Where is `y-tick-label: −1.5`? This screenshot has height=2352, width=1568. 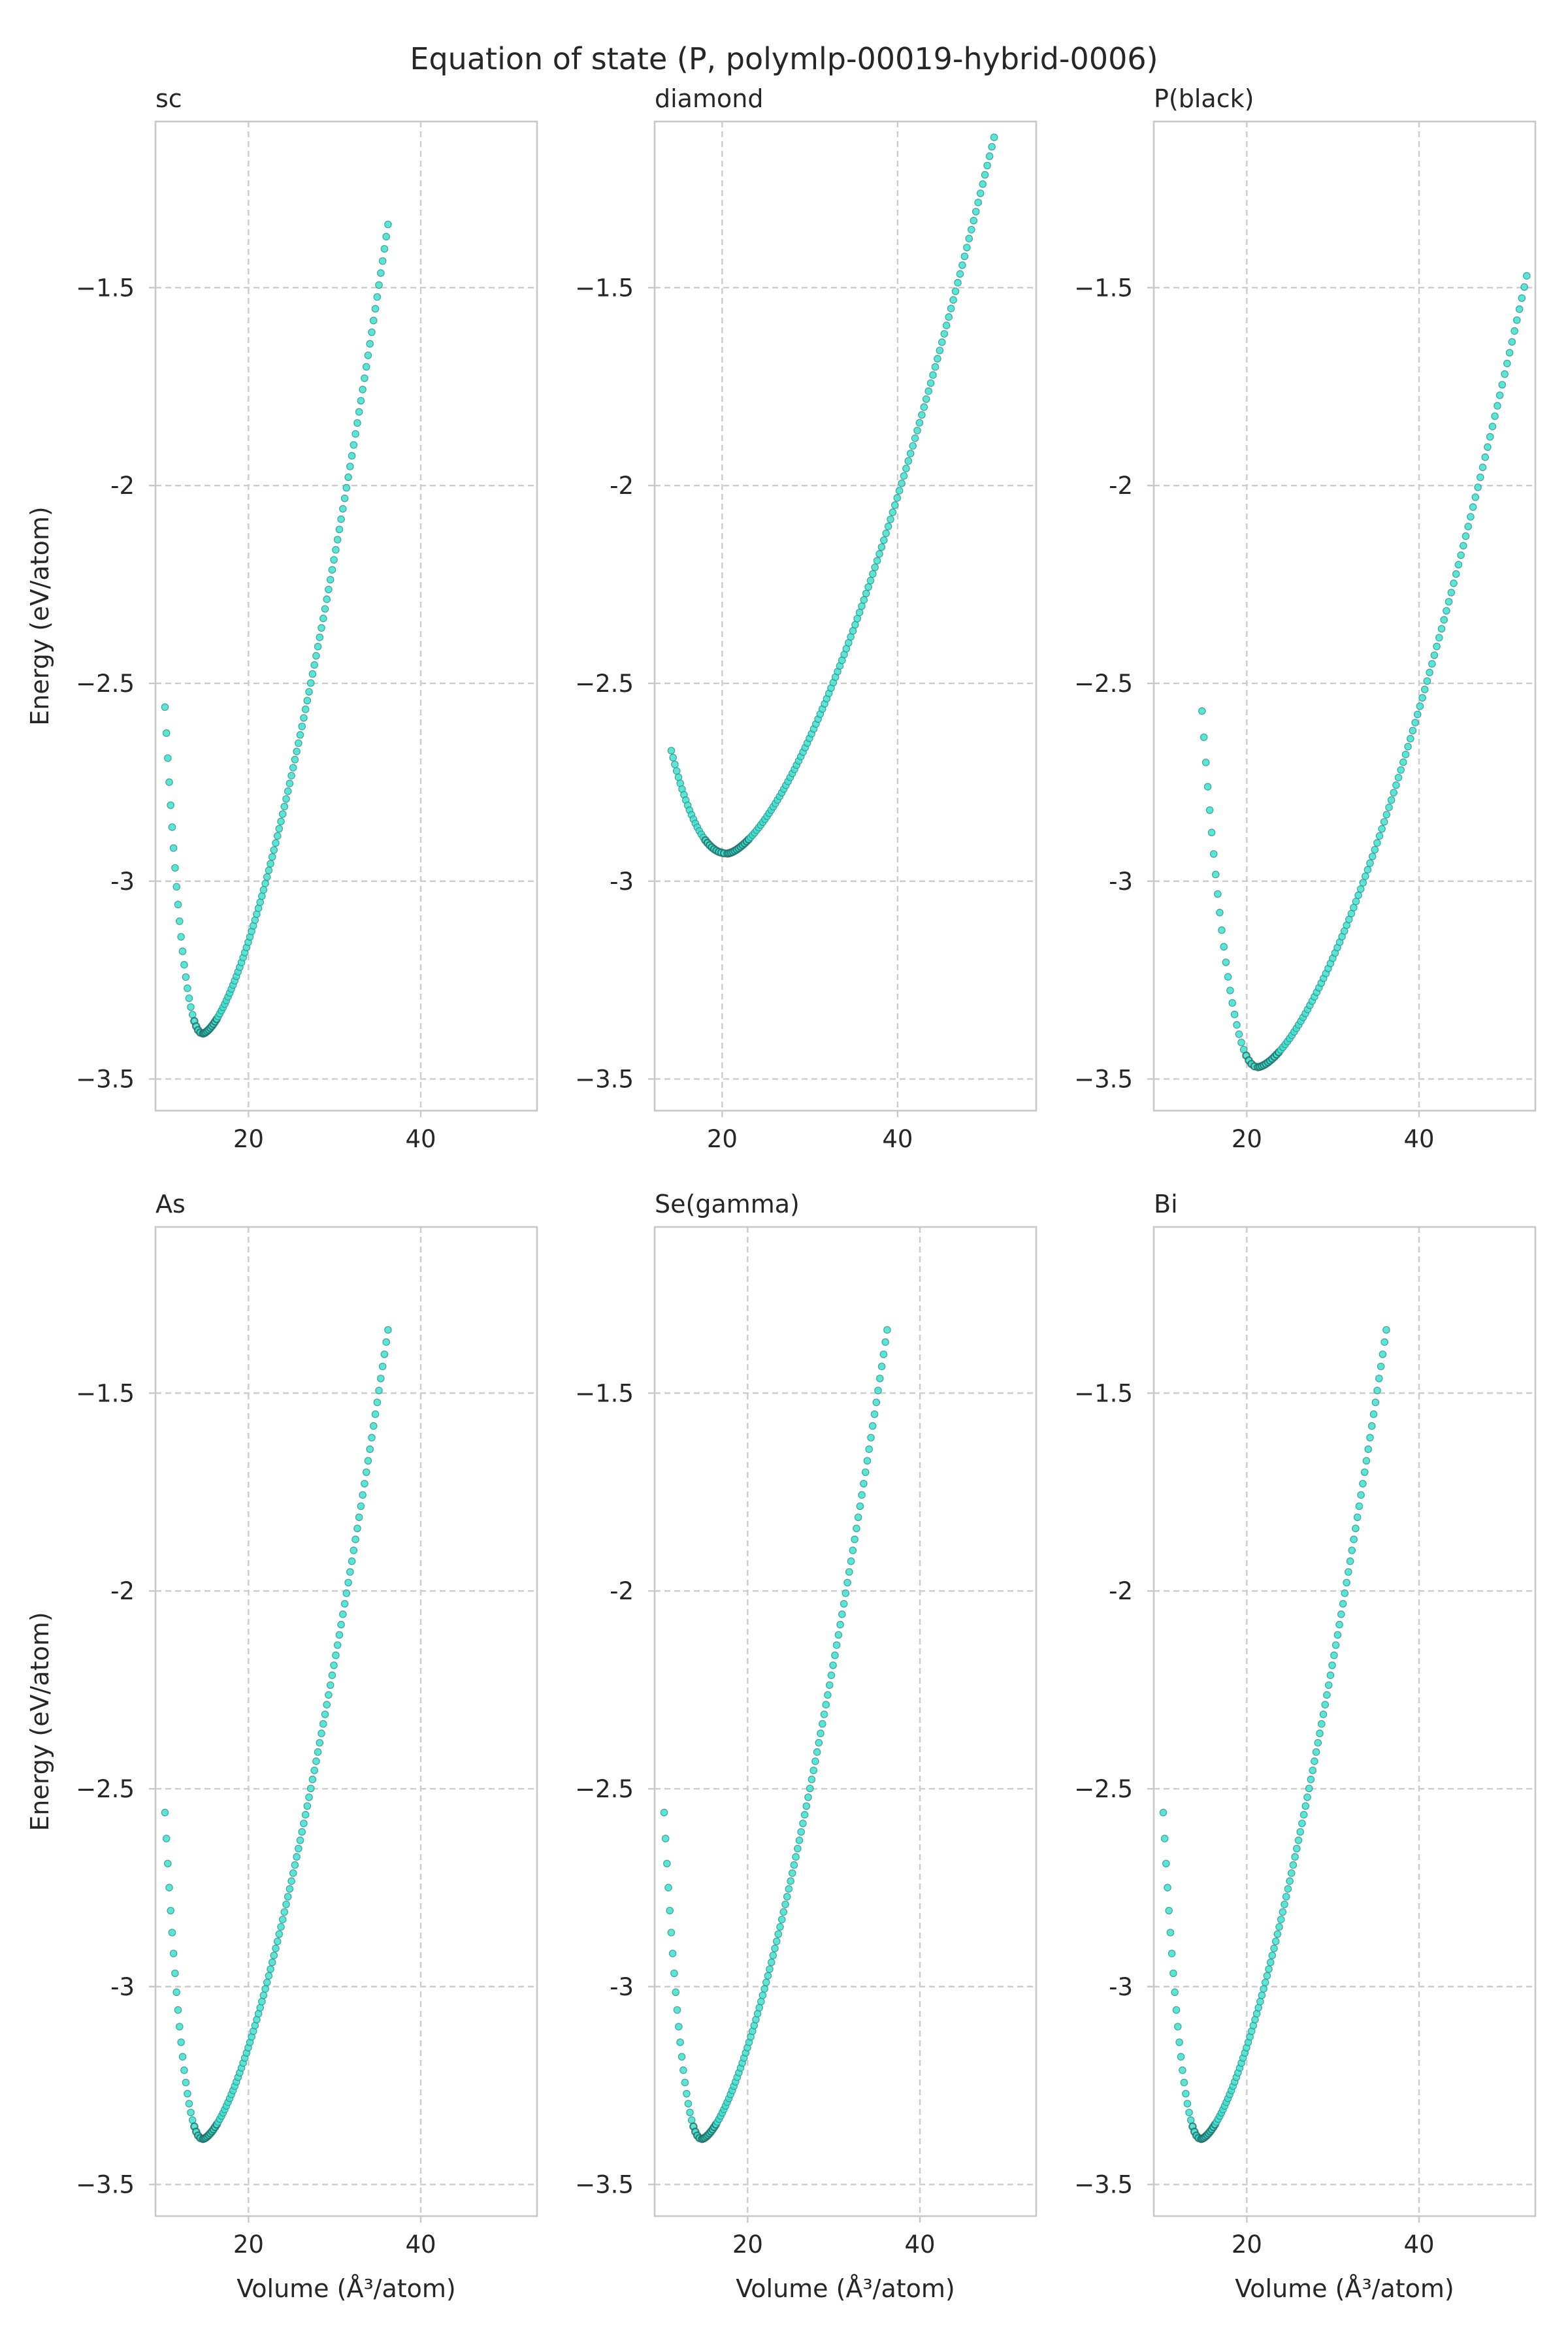
y-tick-label: −1.5 is located at coordinates (105, 288).